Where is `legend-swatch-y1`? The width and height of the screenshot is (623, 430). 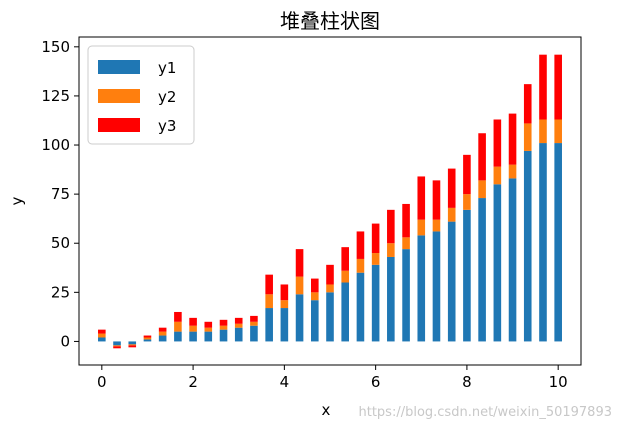 legend-swatch-y1 is located at coordinates (119, 67).